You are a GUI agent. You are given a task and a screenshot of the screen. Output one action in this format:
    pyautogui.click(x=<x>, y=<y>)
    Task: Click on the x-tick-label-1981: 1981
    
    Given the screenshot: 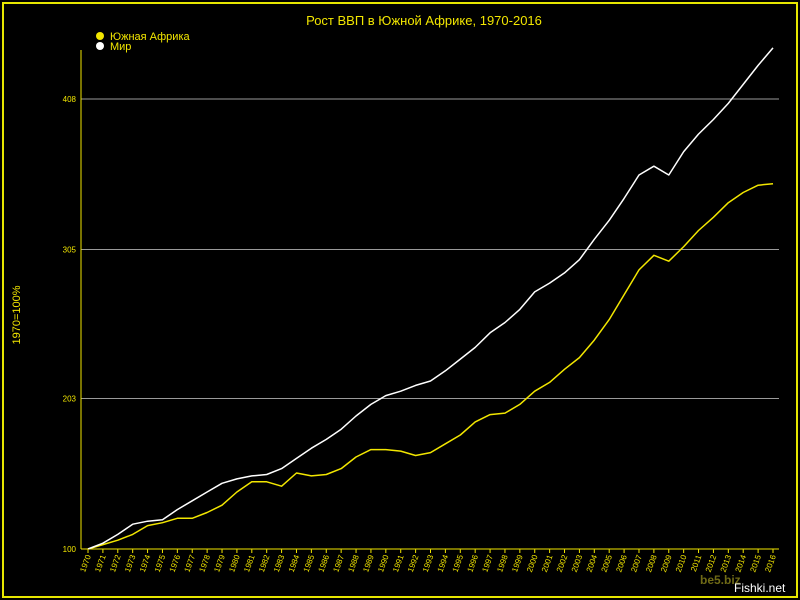 What is the action you would take?
    pyautogui.click(x=249, y=563)
    